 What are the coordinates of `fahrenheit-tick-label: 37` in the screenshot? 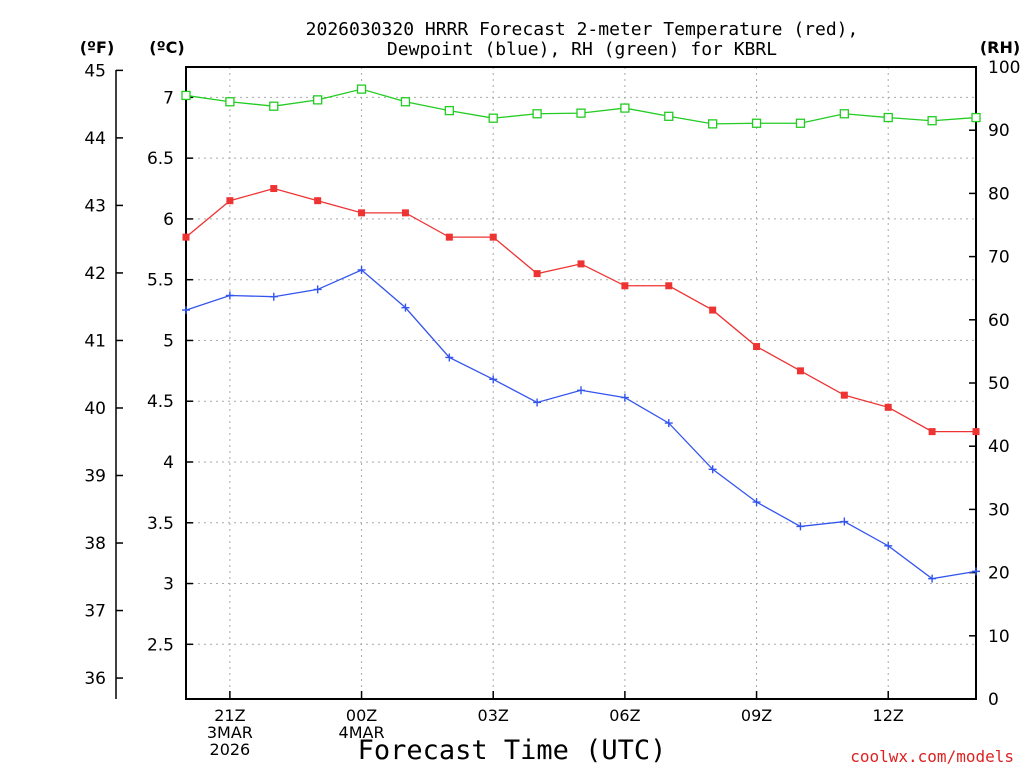 It's located at (95, 612).